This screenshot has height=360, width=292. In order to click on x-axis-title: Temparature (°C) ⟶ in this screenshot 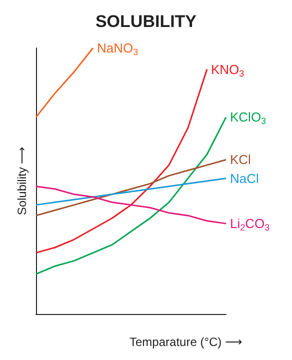, I will do `click(186, 342)`.